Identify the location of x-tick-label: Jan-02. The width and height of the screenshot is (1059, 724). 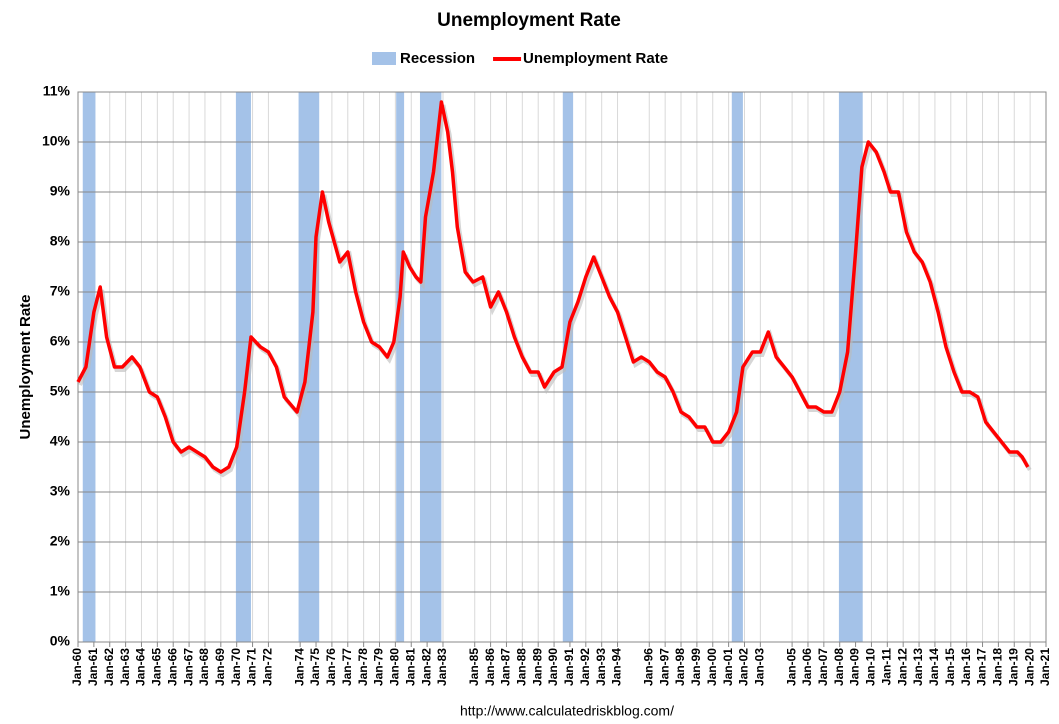
(744, 667).